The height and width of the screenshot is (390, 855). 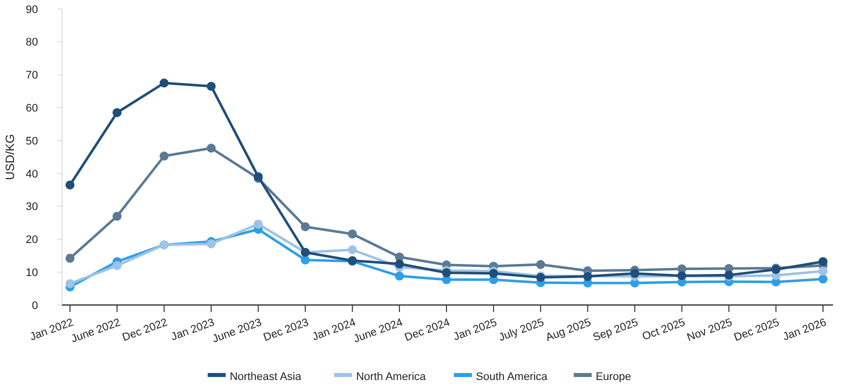 I want to click on y-tick-label: 70, so click(x=32, y=76).